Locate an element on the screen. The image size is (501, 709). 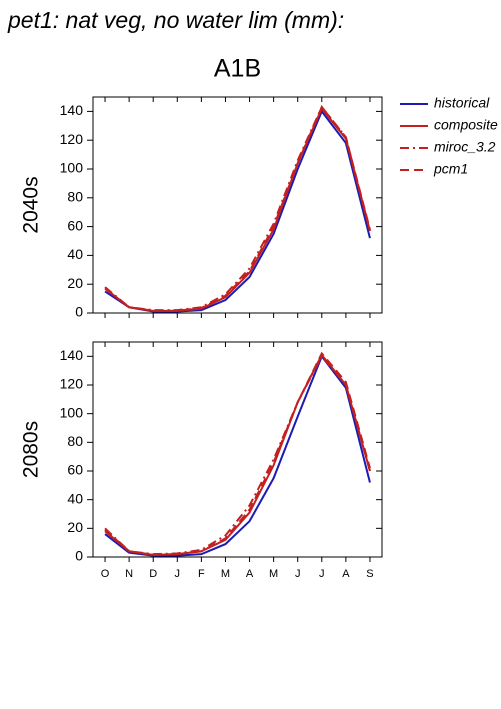
x-tick-label: D is located at coordinates (153, 574).